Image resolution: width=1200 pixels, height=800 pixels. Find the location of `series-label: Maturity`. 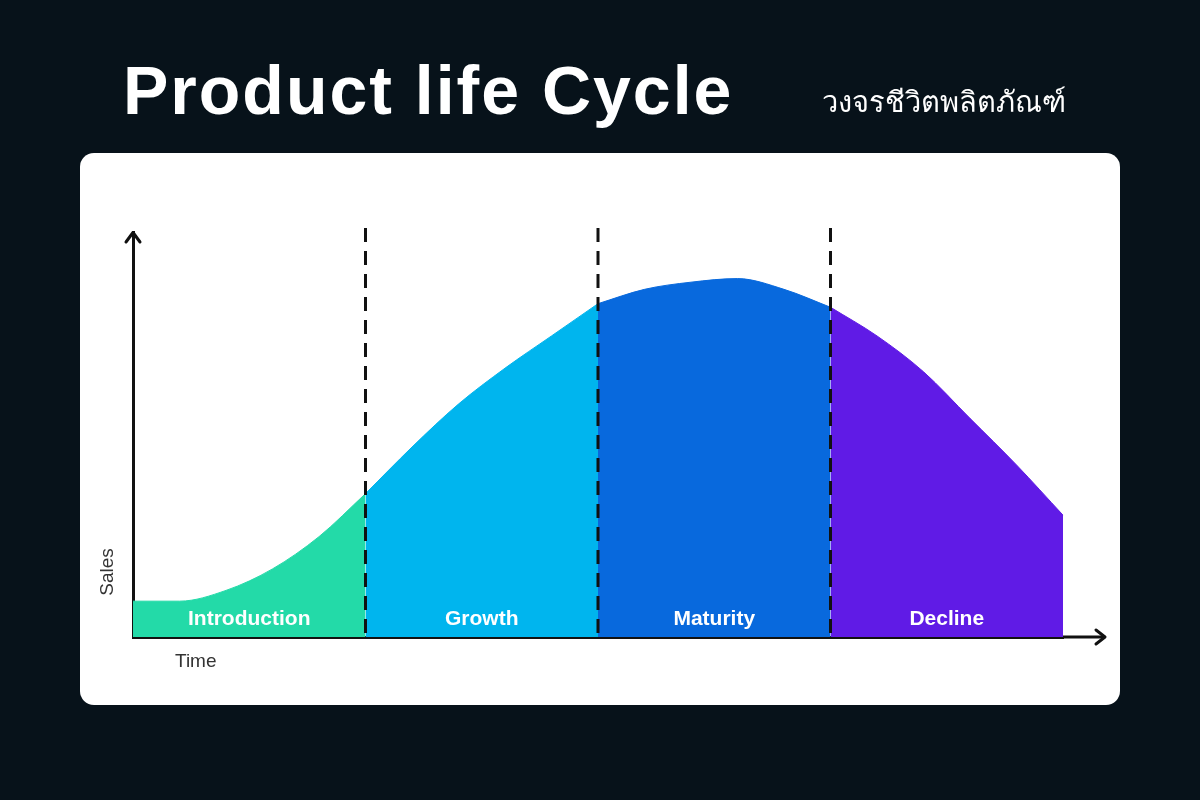

series-label: Maturity is located at coordinates (714, 617).